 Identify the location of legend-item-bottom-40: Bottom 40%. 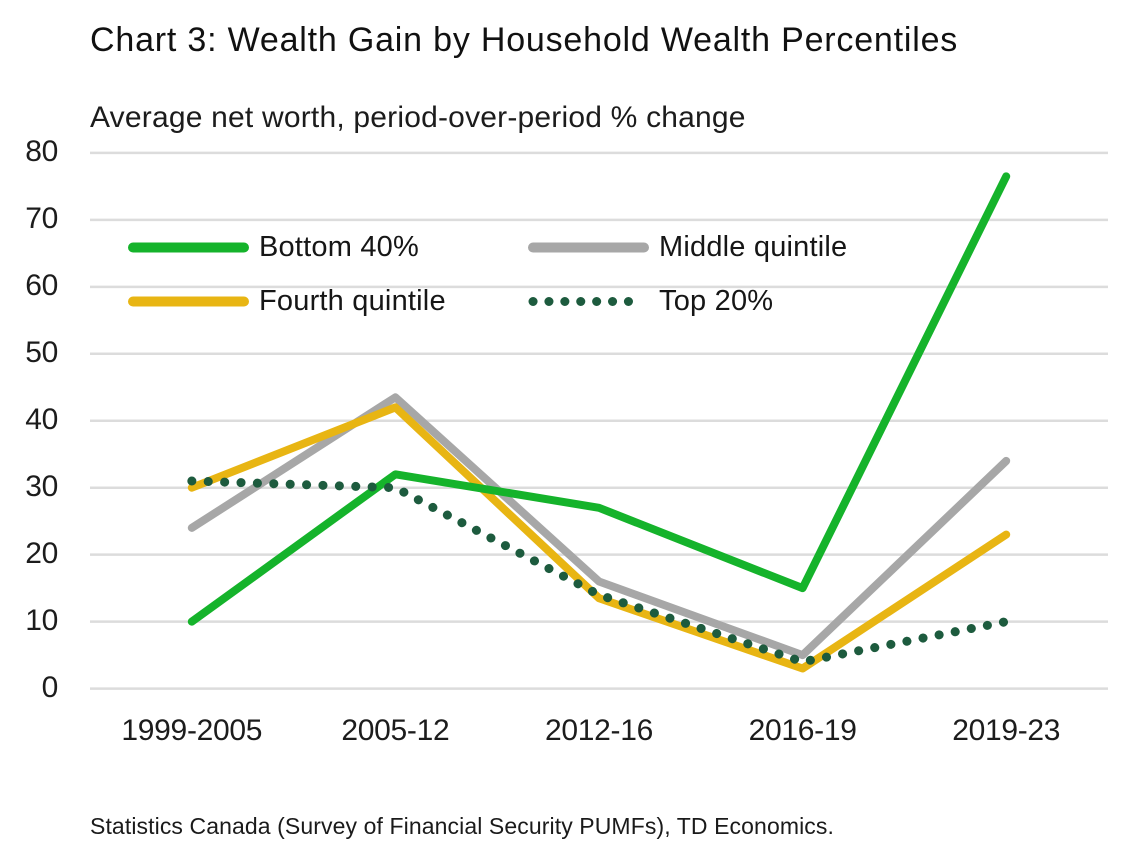
(327, 247).